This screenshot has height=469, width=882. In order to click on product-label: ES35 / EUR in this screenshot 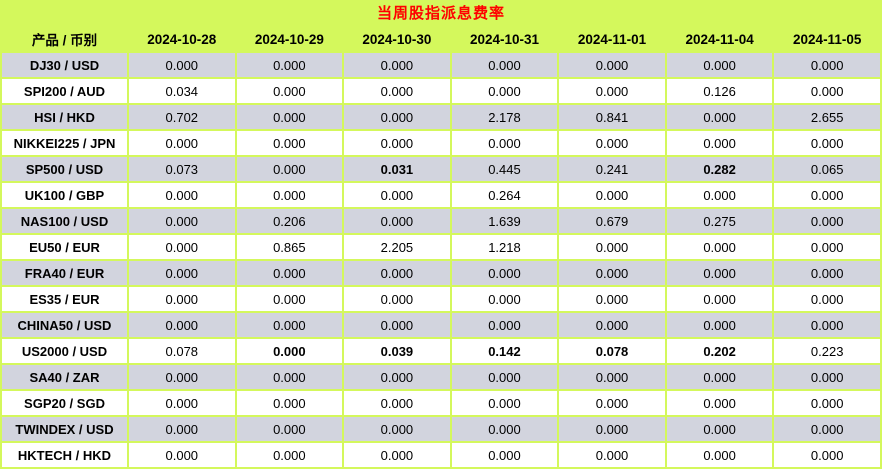, I will do `click(64, 299)`.